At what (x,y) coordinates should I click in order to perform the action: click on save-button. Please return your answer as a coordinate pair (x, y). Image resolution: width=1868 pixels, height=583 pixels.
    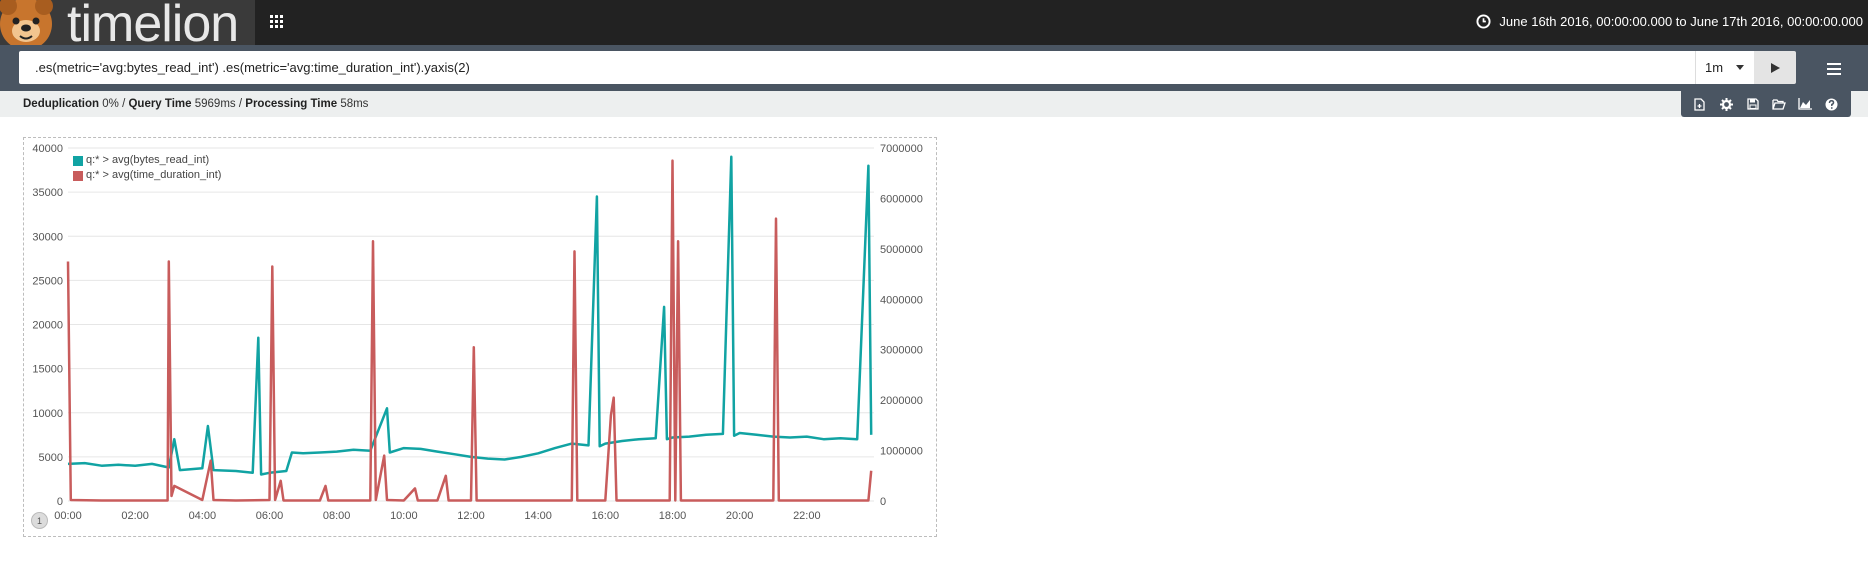
    Looking at the image, I should click on (1753, 104).